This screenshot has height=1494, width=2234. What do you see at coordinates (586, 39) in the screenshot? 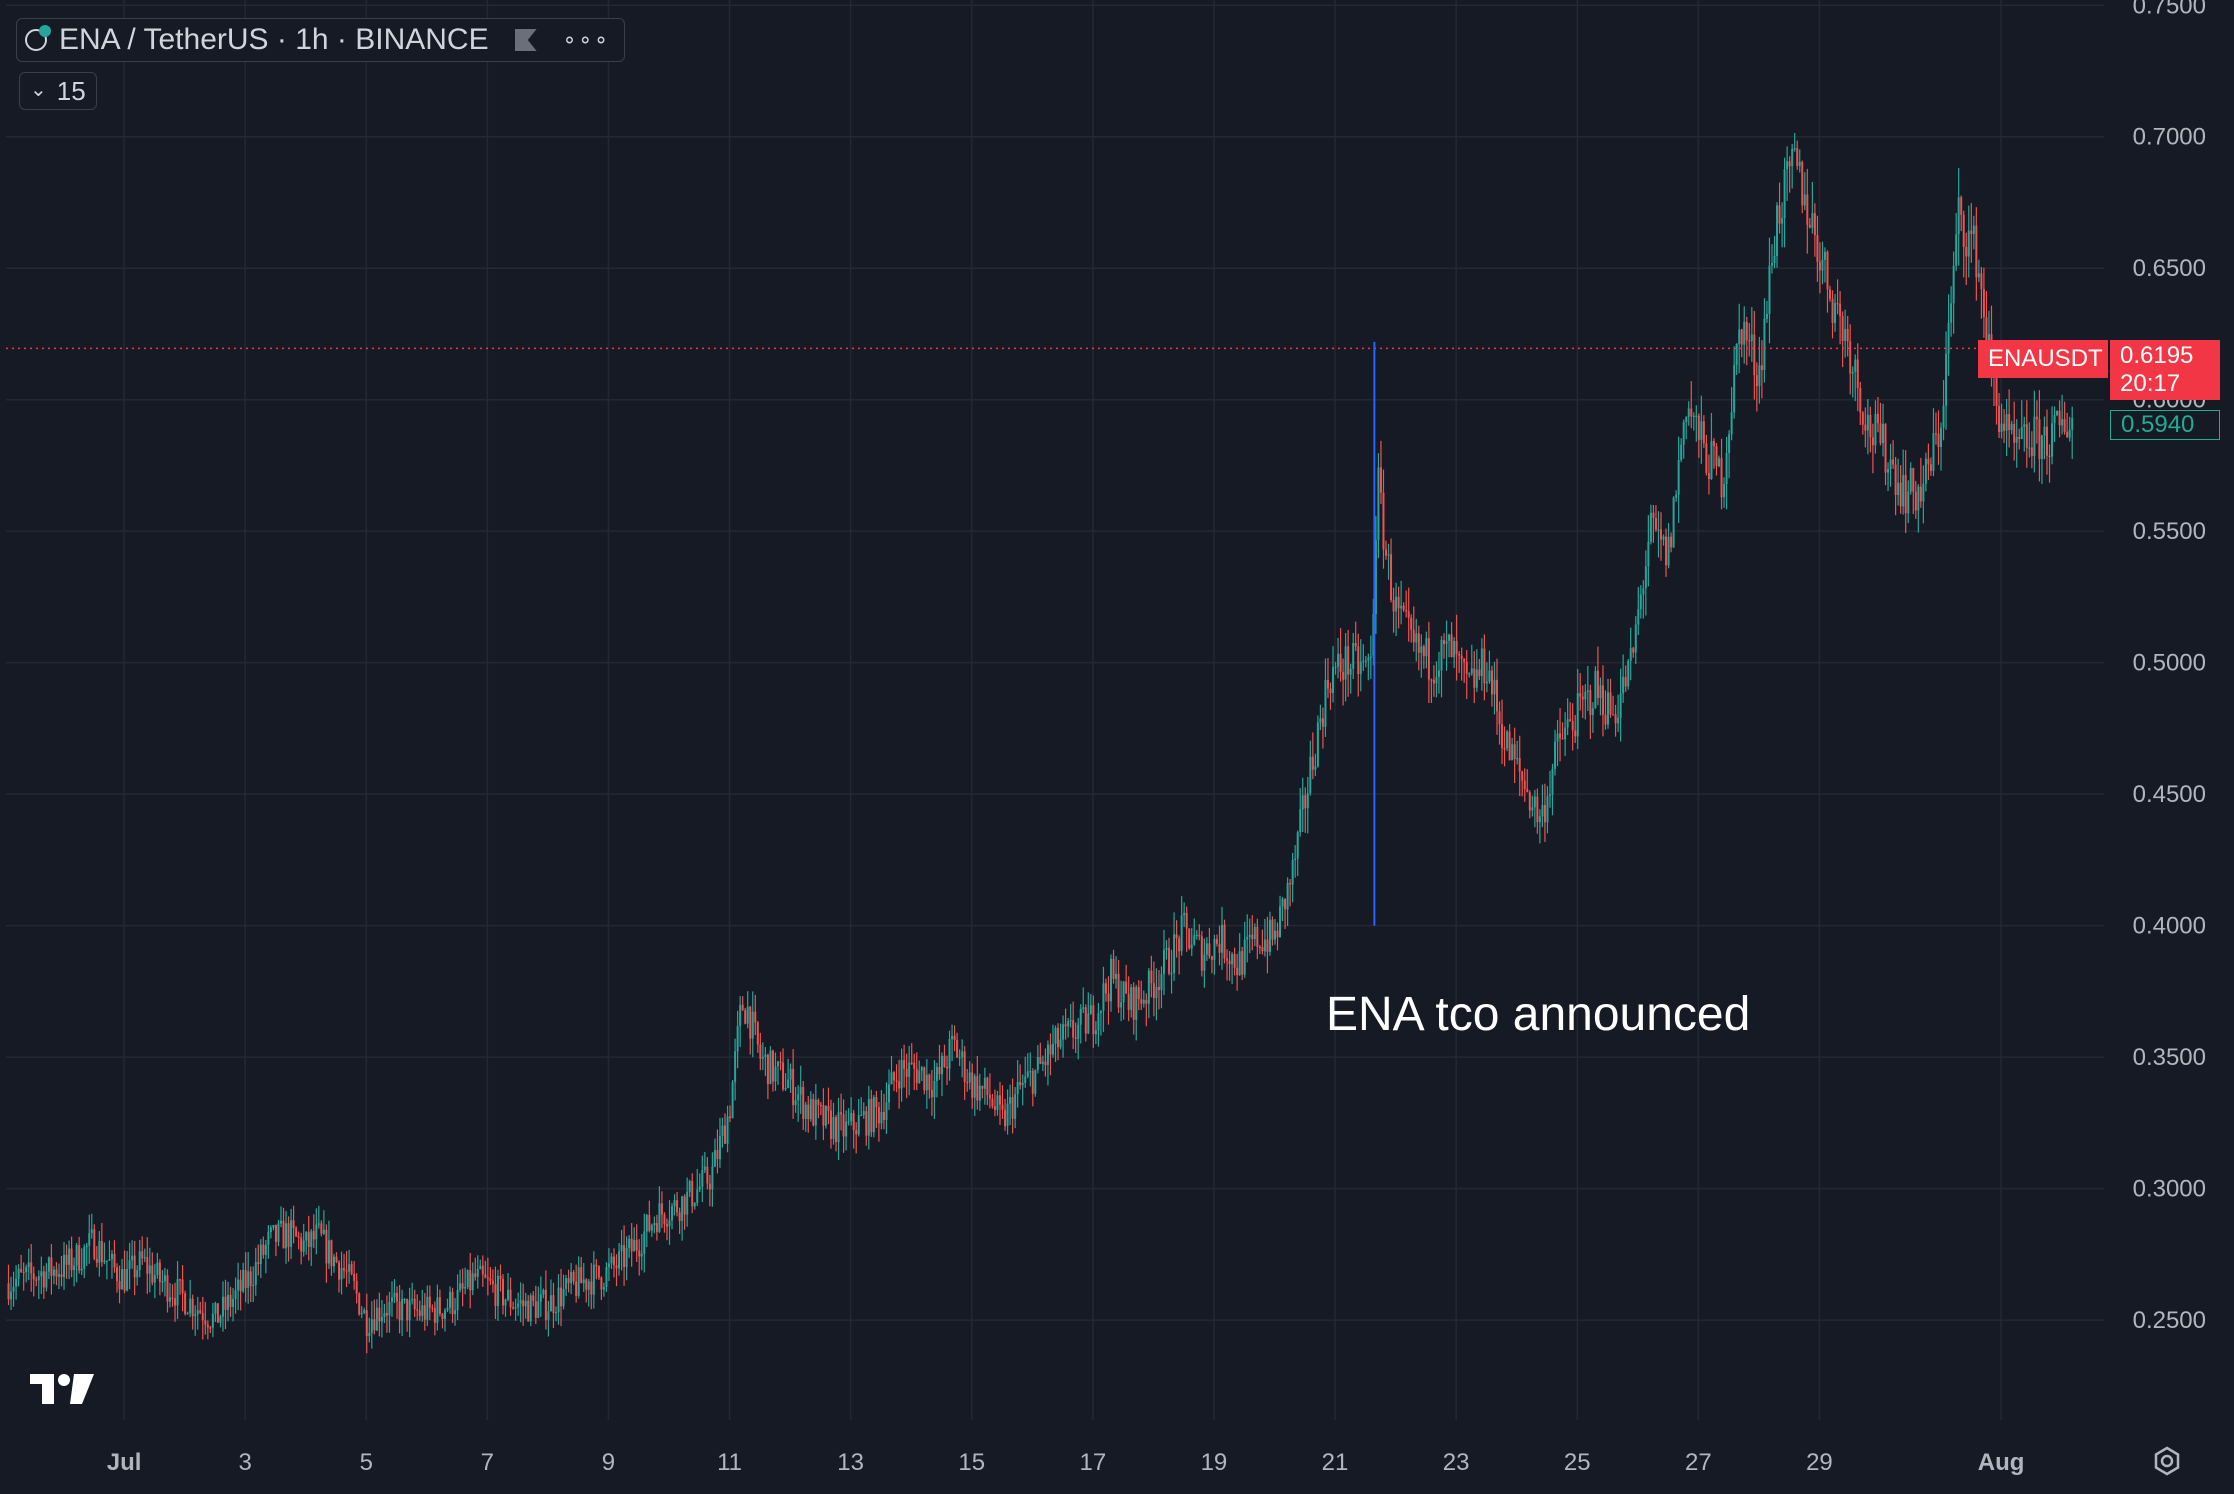
I see `more-dots-icon: ∘∘∘` at bounding box center [586, 39].